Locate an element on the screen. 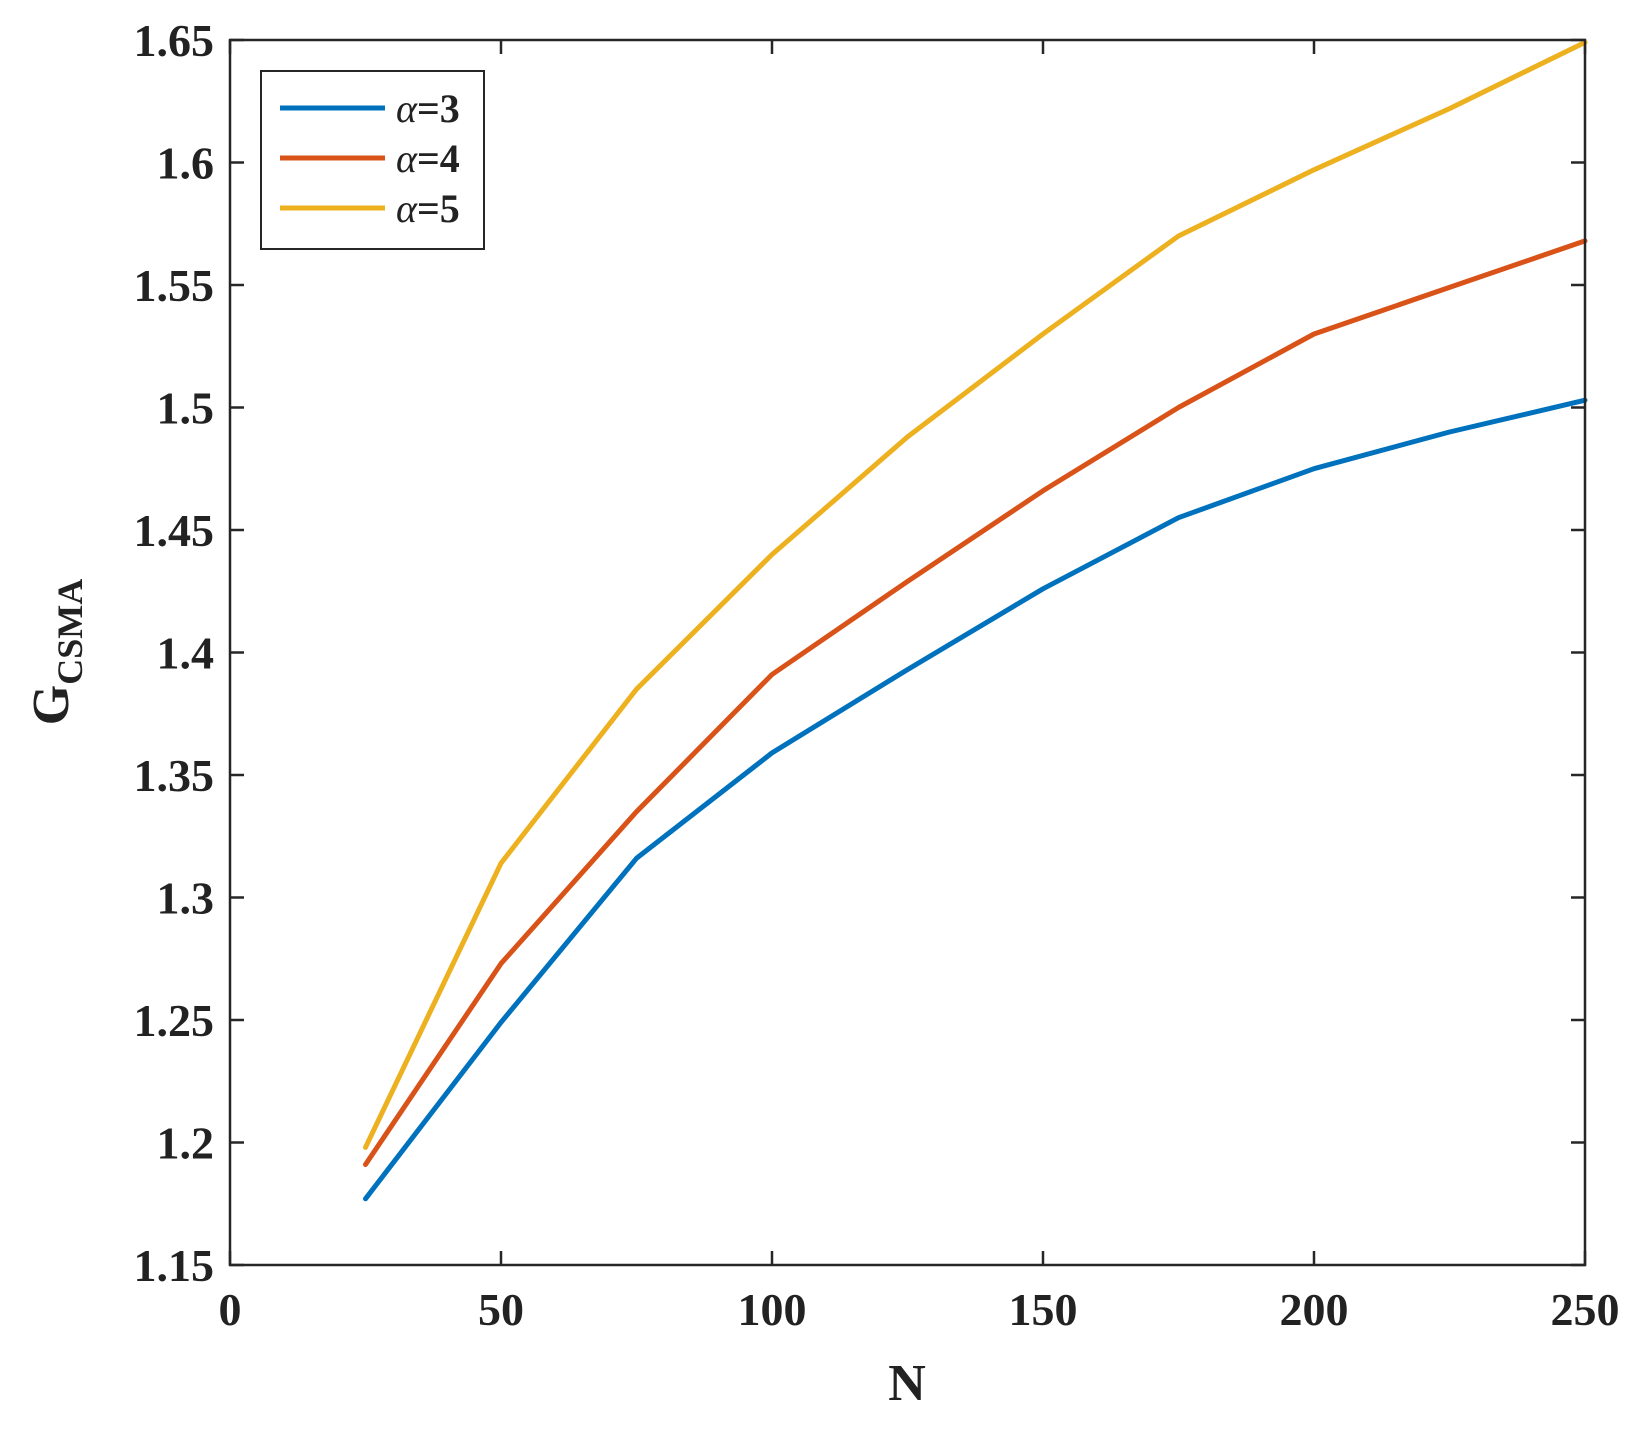 The image size is (1644, 1430). y-tick-label: 1.55 is located at coordinates (174, 285).